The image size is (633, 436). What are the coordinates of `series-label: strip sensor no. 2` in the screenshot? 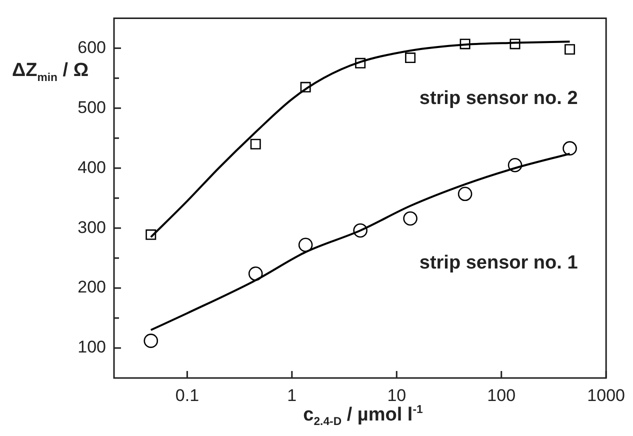 It's located at (498, 99).